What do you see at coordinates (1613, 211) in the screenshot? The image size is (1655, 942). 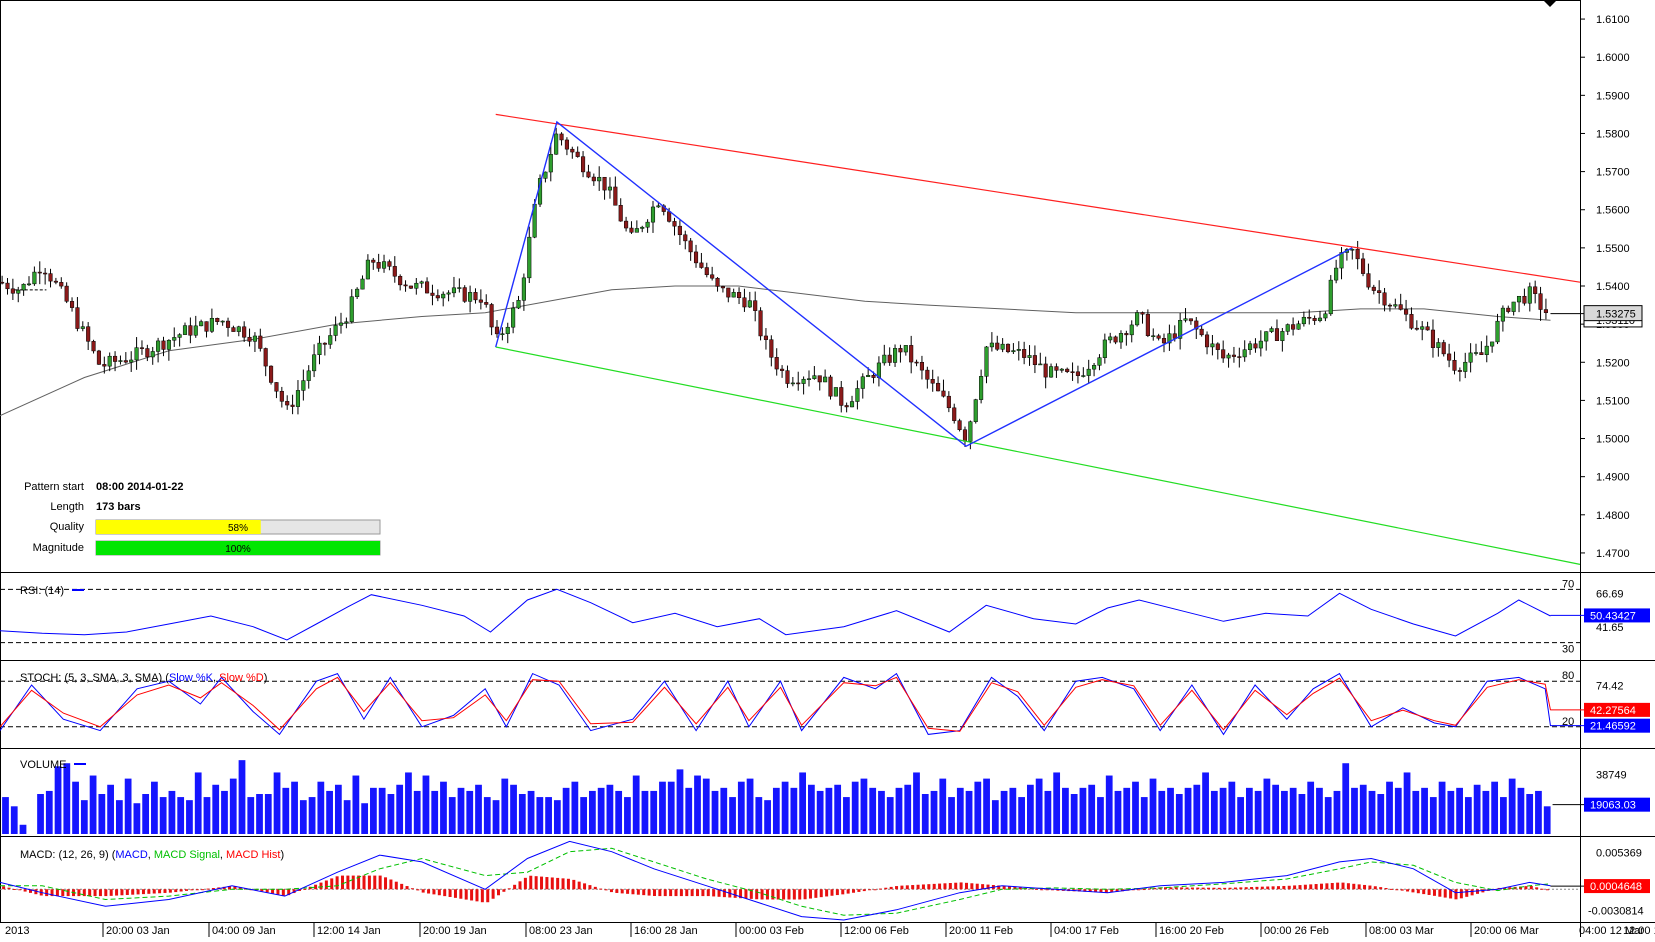 I see `price-tick-label: 1.5600` at bounding box center [1613, 211].